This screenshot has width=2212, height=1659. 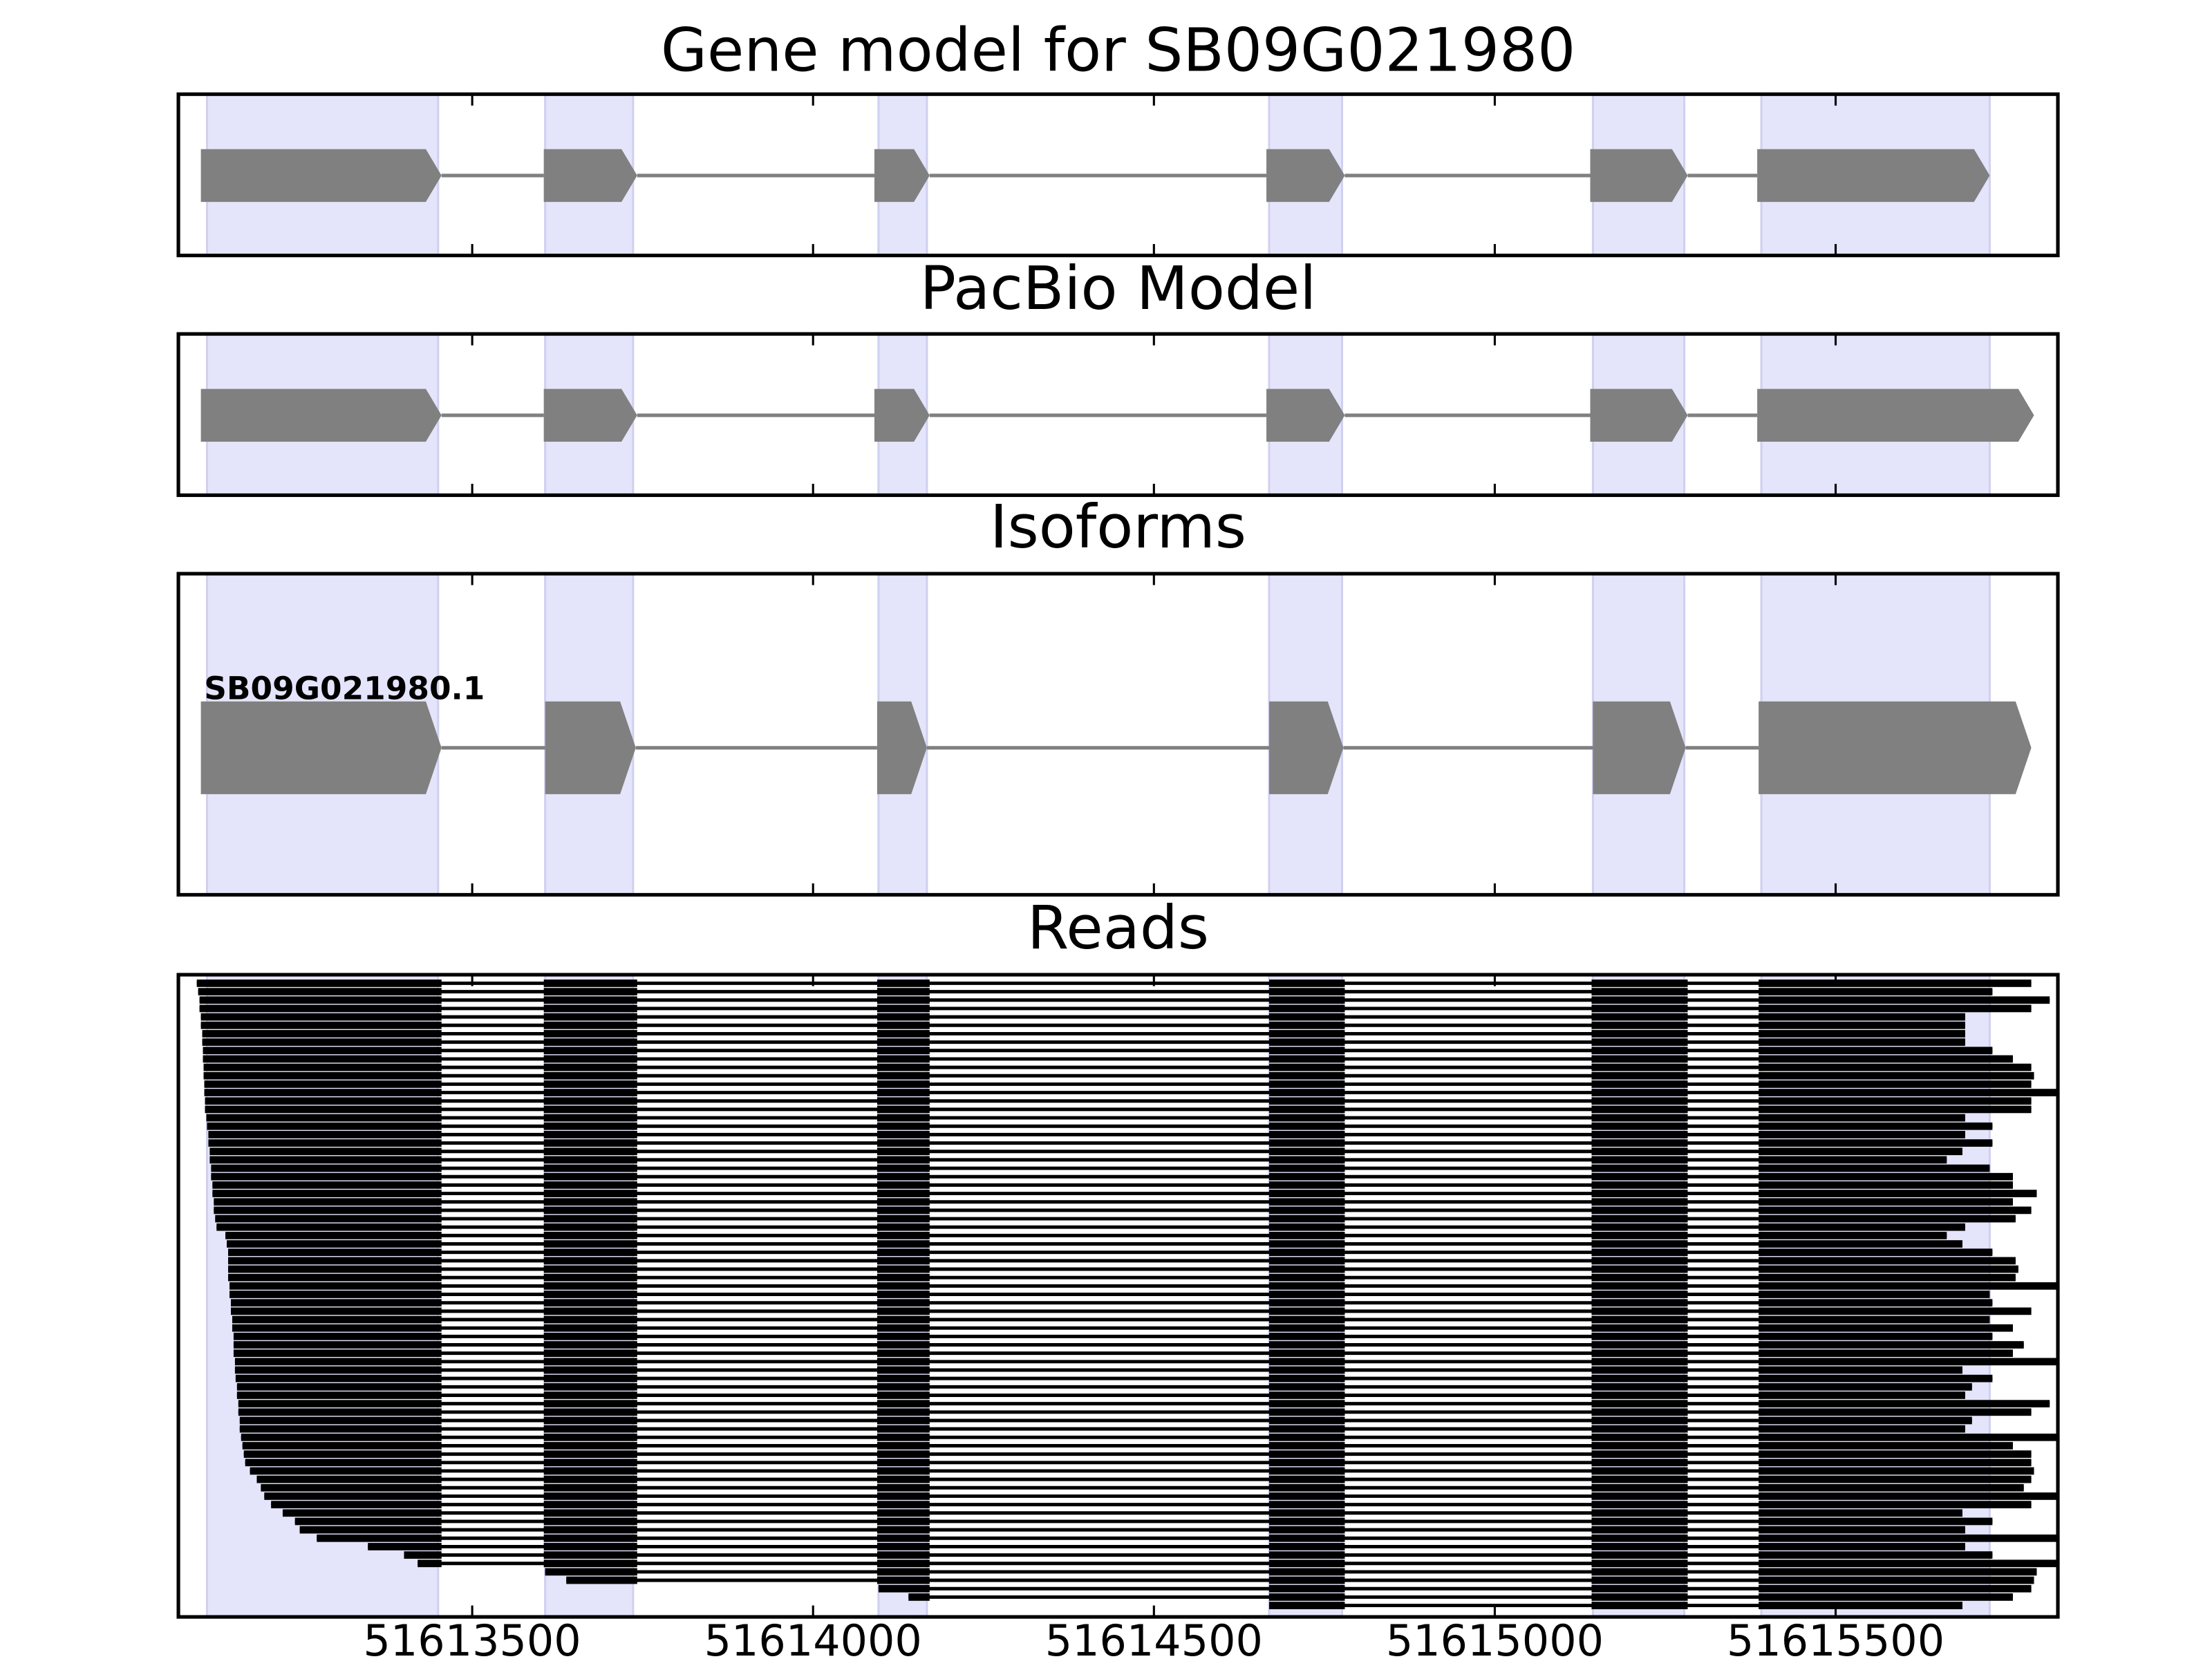 What do you see at coordinates (1118, 289) in the screenshot?
I see `panel-title: PacBio Model` at bounding box center [1118, 289].